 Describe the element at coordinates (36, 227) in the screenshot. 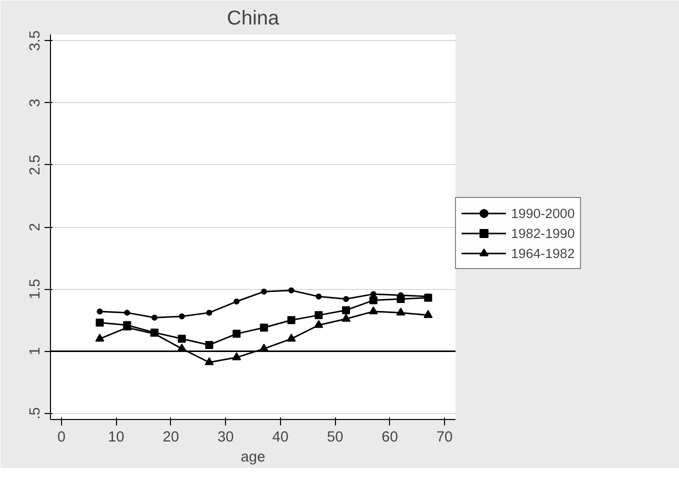

I see `y-tick-label: 2` at that location.